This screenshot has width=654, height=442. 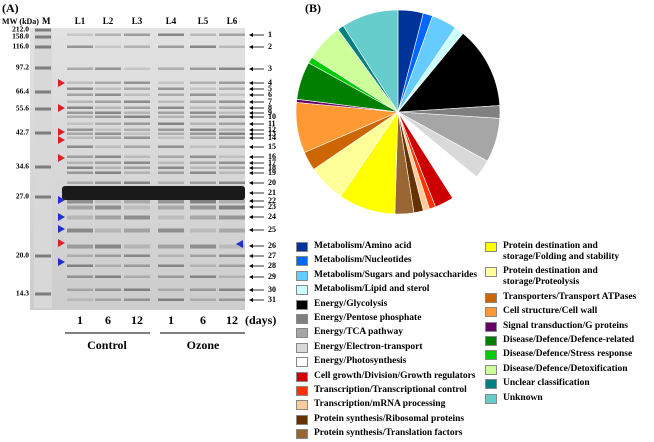 I want to click on band-number: 6, so click(x=270, y=94).